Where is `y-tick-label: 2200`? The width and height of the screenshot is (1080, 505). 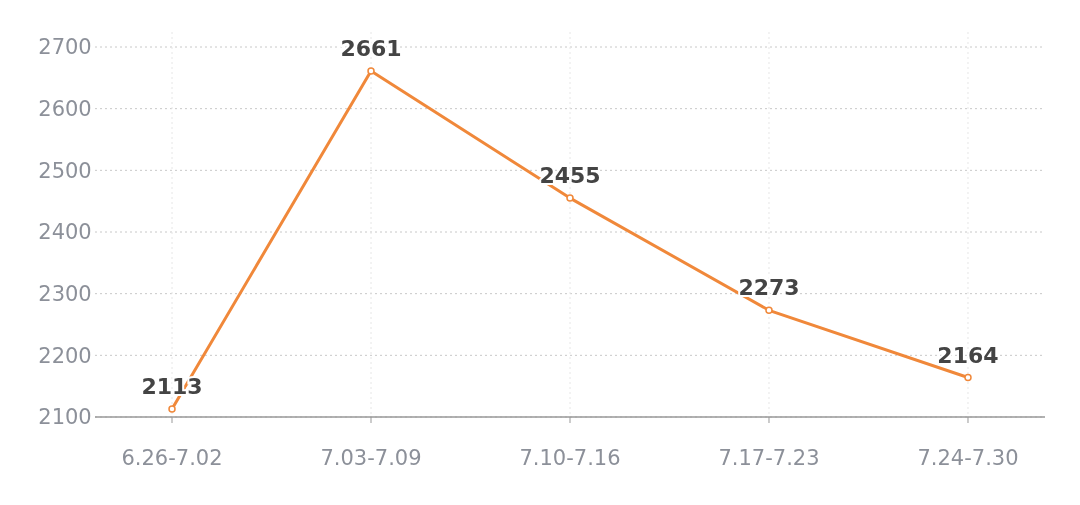
y-tick-label: 2200 is located at coordinates (65, 355).